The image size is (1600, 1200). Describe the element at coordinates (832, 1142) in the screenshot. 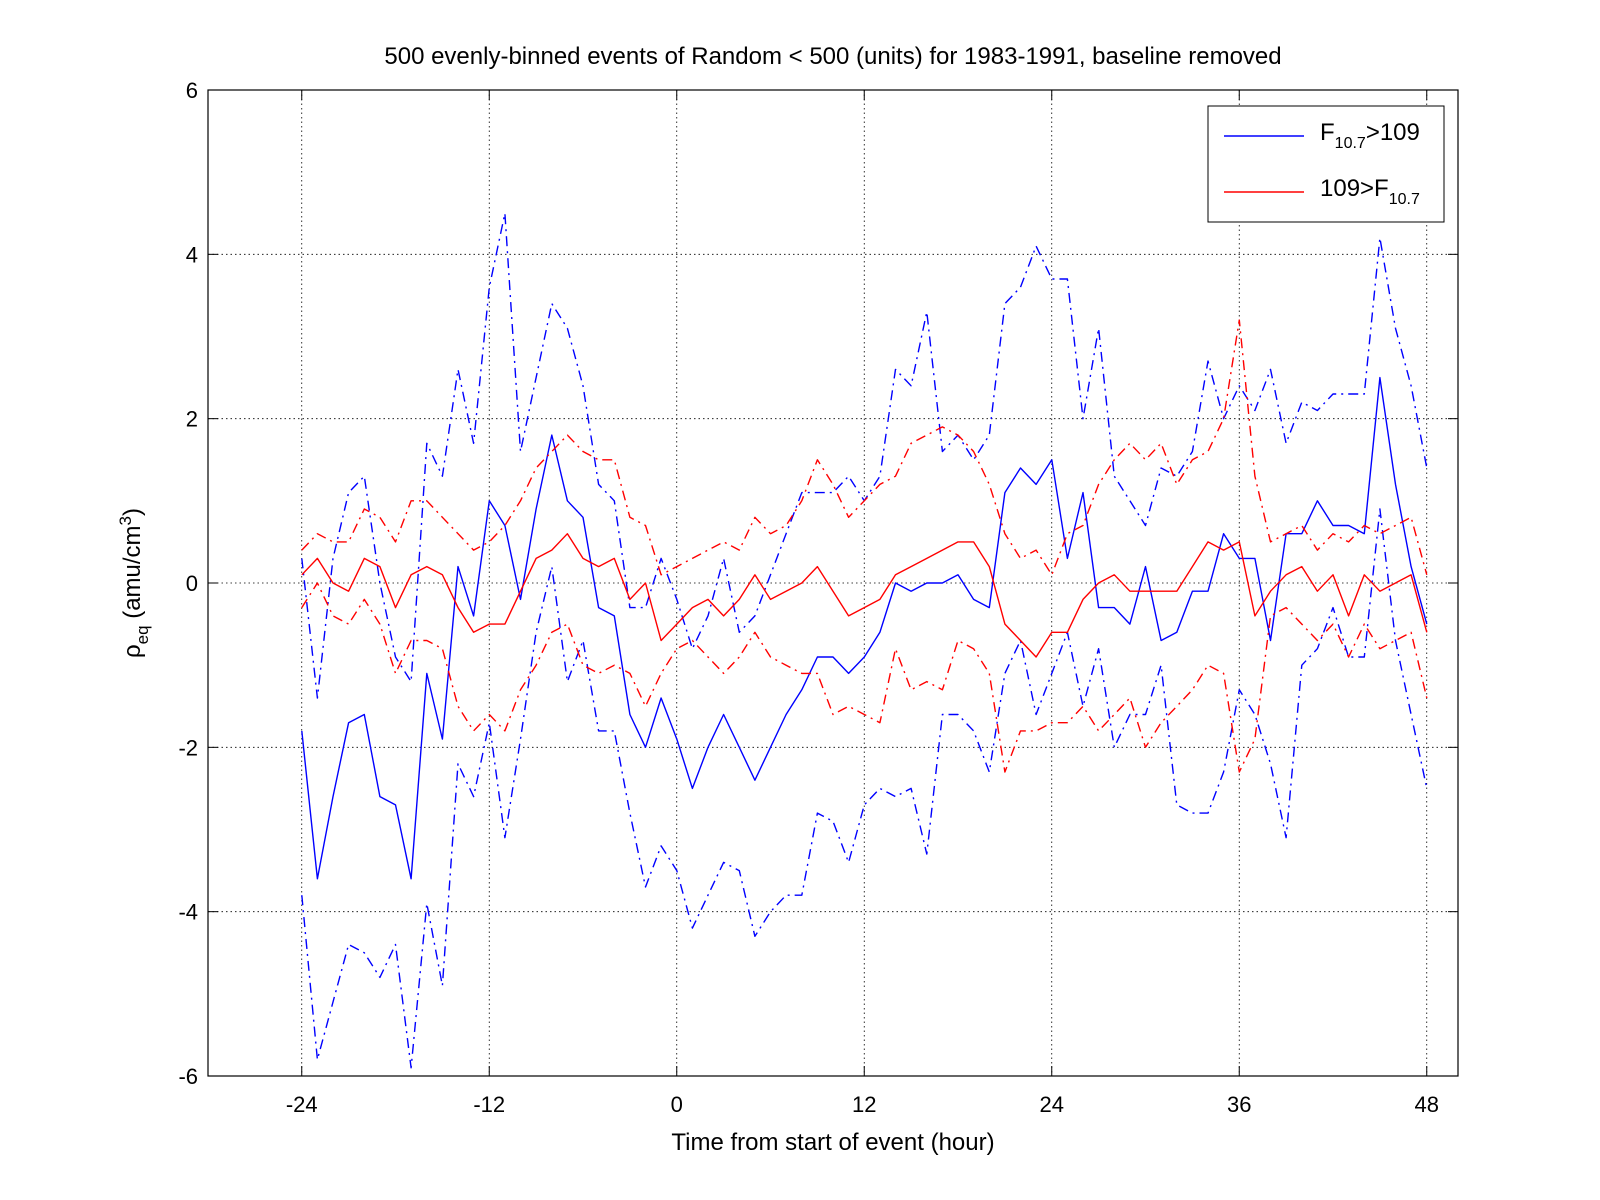

I see `x-axis-title: Time from start of event (hour)` at that location.